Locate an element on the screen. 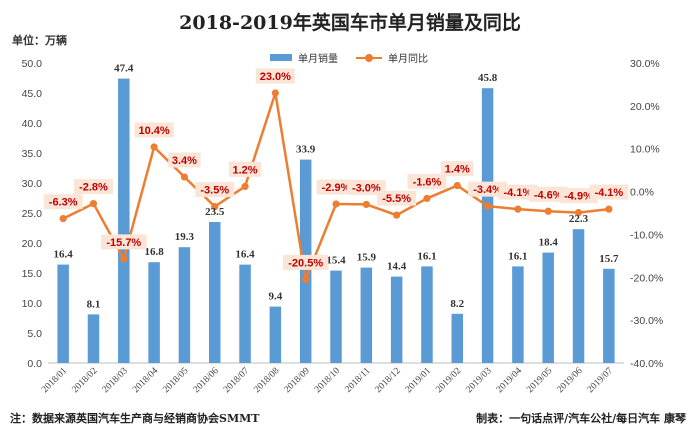 This screenshot has height=432, width=700. yoy-value-label: -3.0% is located at coordinates (366, 188).